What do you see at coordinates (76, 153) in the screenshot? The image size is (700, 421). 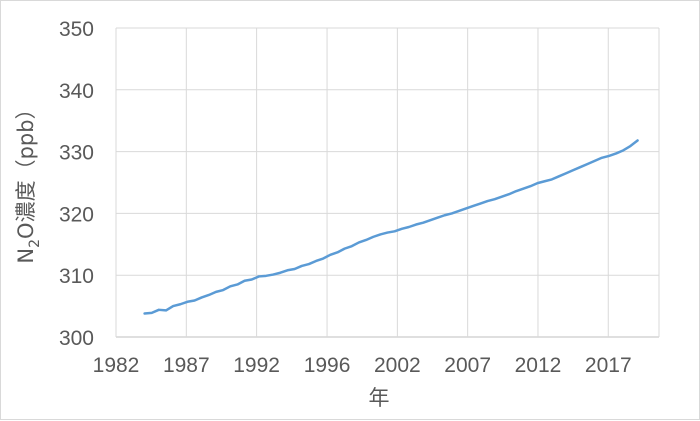 I see `y-tick-label: 330` at bounding box center [76, 153].